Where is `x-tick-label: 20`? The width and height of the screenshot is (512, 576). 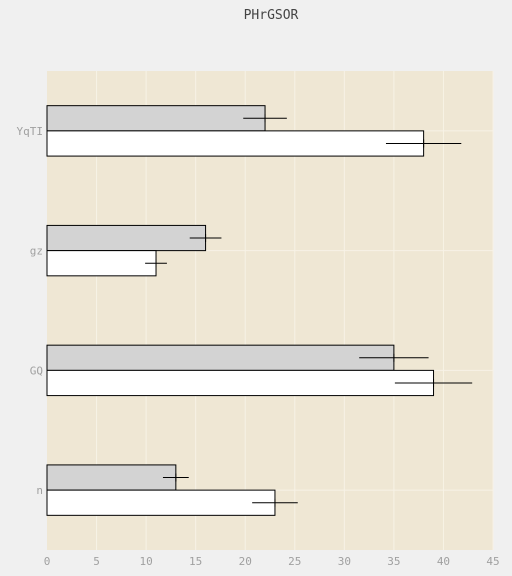
x-tick-label: 20 is located at coordinates (245, 561).